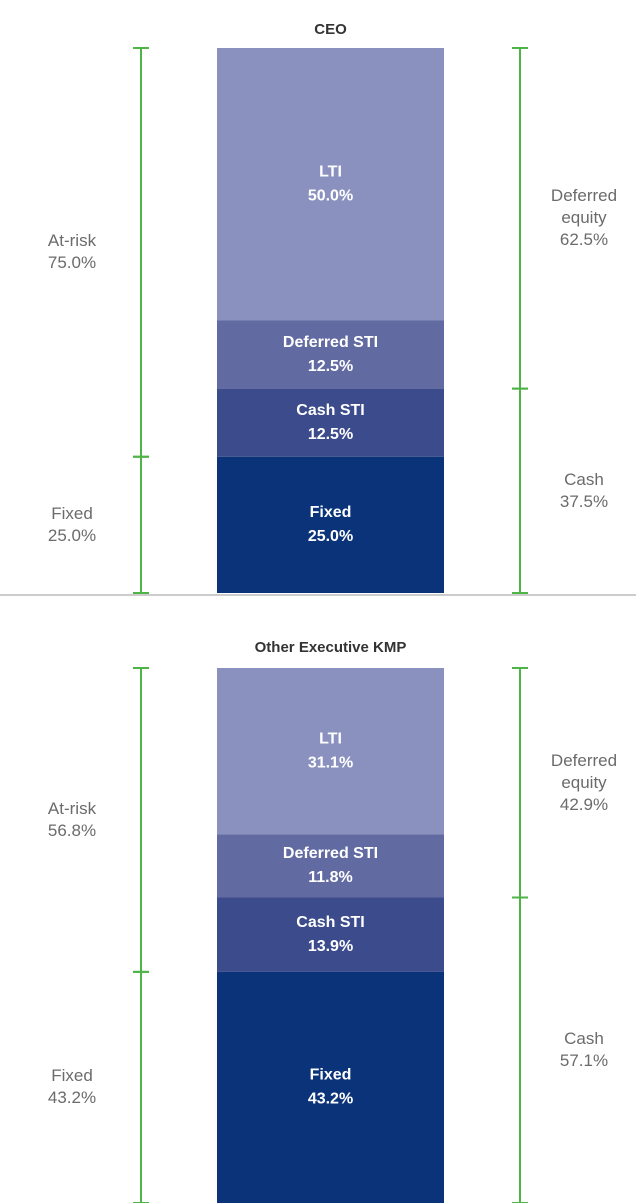 This screenshot has height=1203, width=636. What do you see at coordinates (72, 252) in the screenshot?
I see `group-label: At-risk 75.0%` at bounding box center [72, 252].